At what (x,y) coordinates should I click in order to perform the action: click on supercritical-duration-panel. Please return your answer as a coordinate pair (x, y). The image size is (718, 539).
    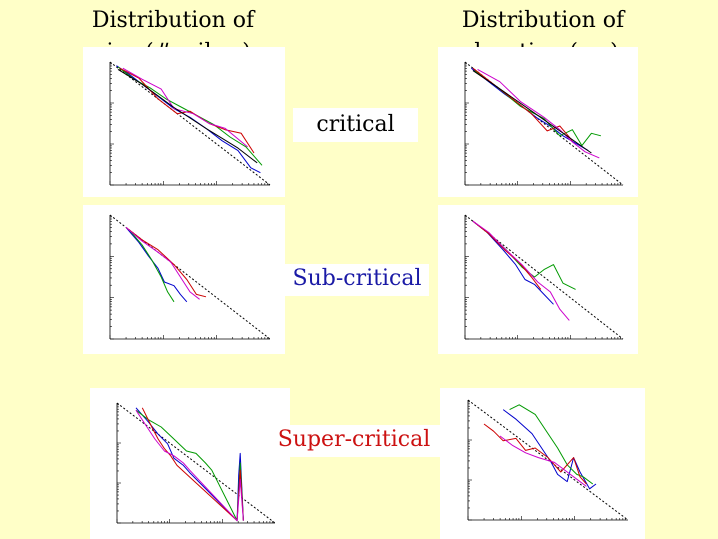
    Looking at the image, I should click on (542, 463).